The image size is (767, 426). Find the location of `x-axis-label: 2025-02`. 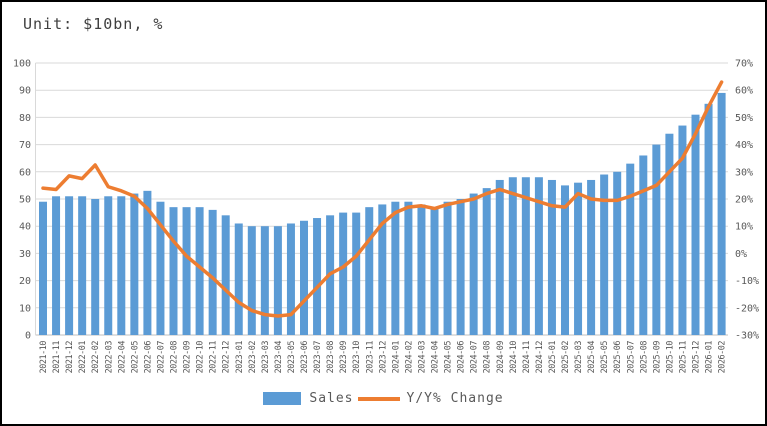

x-axis-label: 2025-02 is located at coordinates (566, 357).